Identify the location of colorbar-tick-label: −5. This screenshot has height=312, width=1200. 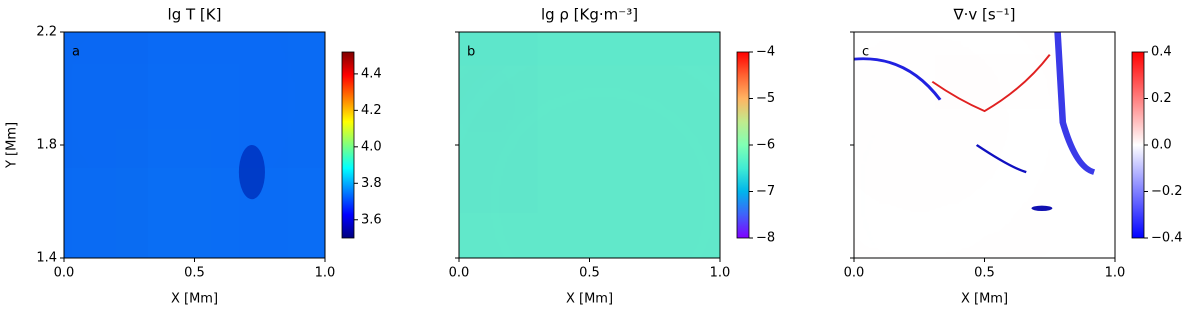
(765, 98).